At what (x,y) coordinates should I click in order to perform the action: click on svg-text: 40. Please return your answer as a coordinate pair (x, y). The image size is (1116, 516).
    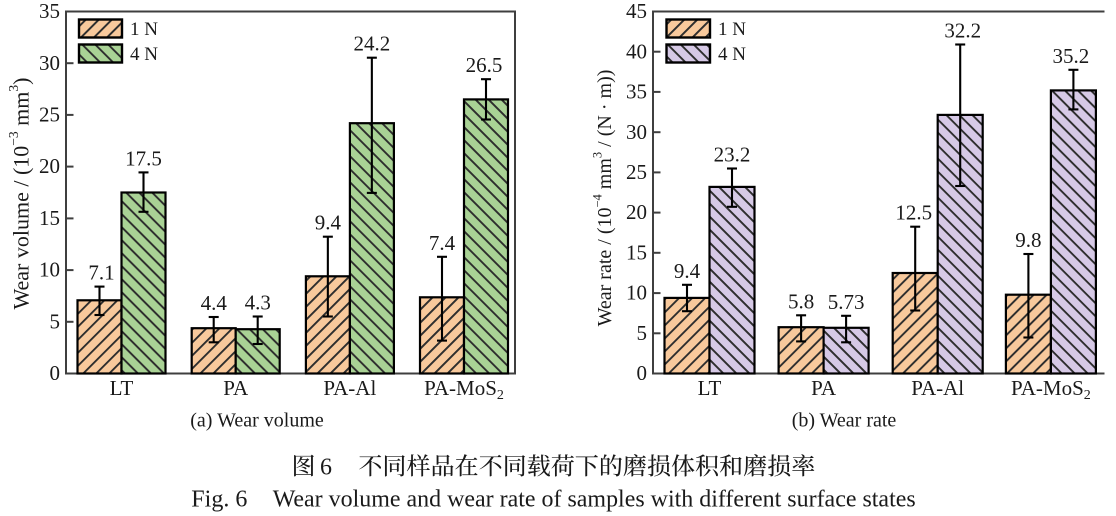
    Looking at the image, I should click on (636, 51).